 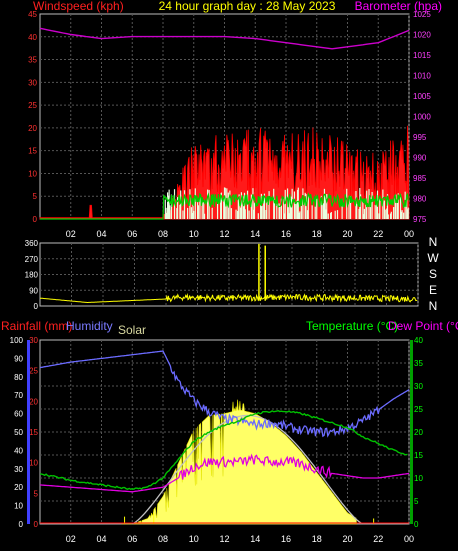 What do you see at coordinates (378, 539) in the screenshot?
I see `climate-panel-x-tick-label: 22` at bounding box center [378, 539].